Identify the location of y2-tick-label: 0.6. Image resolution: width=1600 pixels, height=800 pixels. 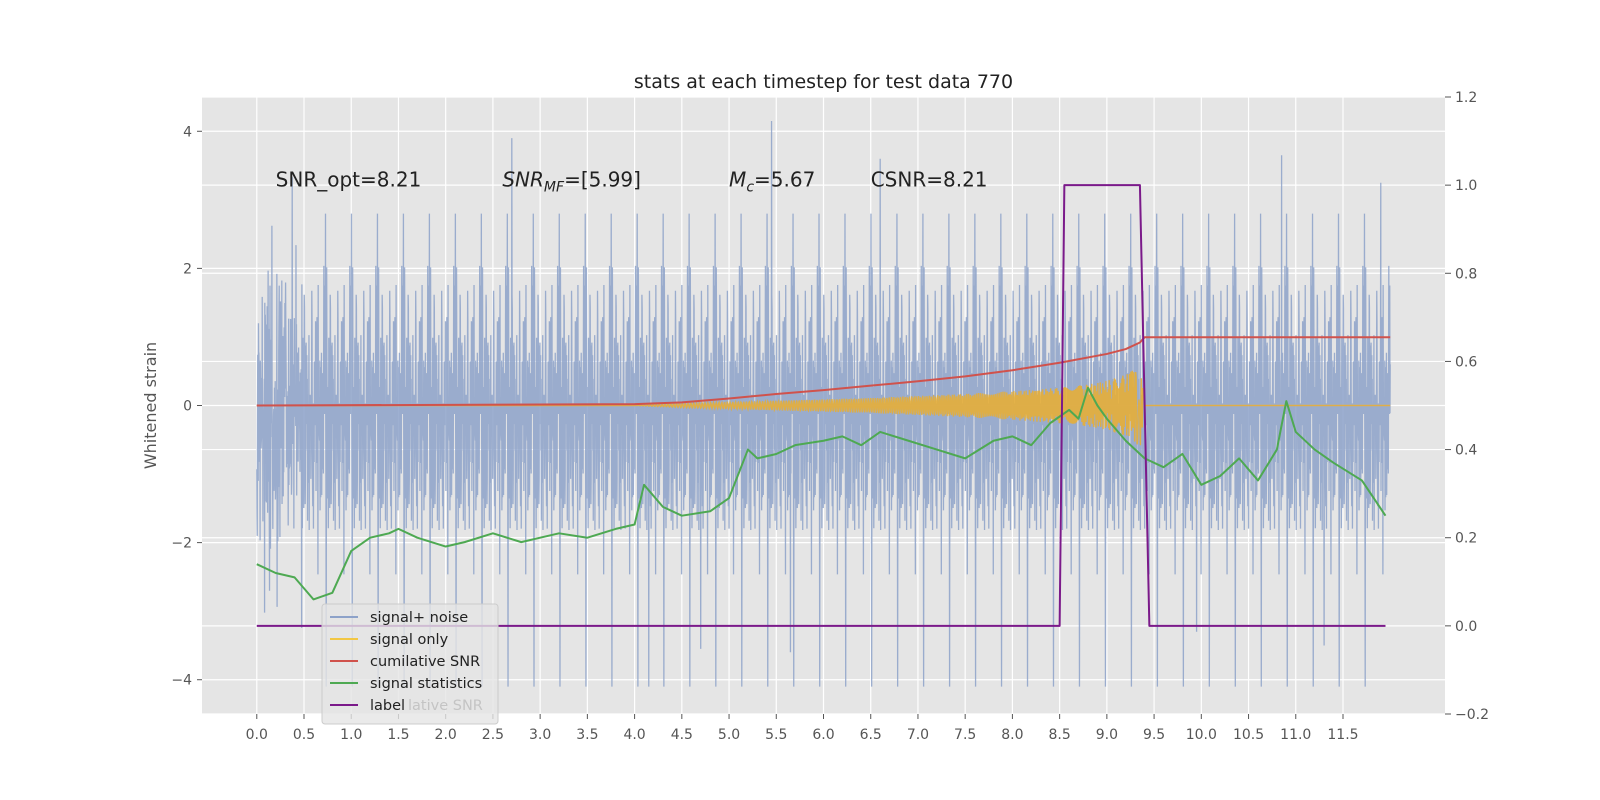
(1466, 362).